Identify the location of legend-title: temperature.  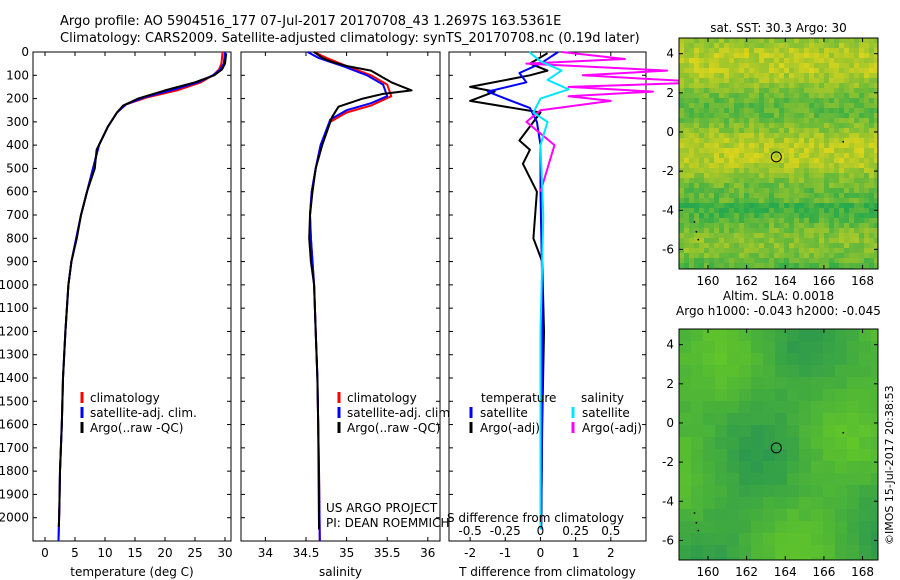
(518, 398).